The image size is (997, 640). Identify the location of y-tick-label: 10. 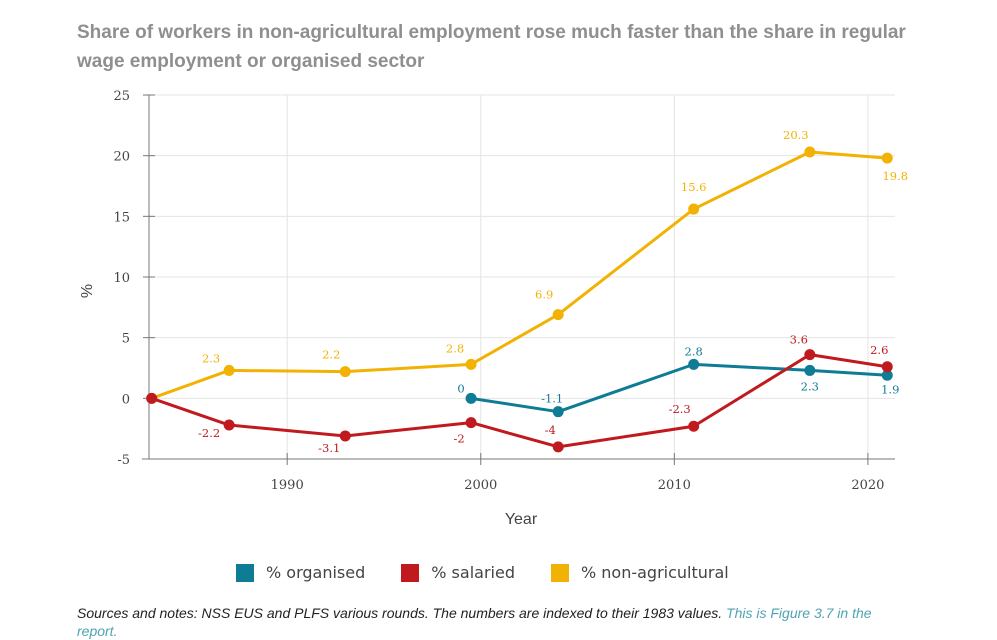
(121, 278).